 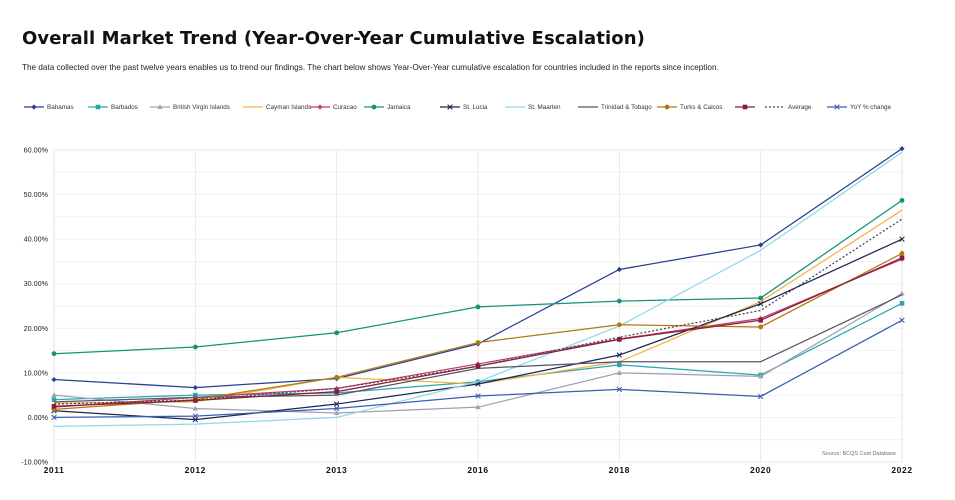 I want to click on legend-item: YoY % change, so click(x=859, y=107).